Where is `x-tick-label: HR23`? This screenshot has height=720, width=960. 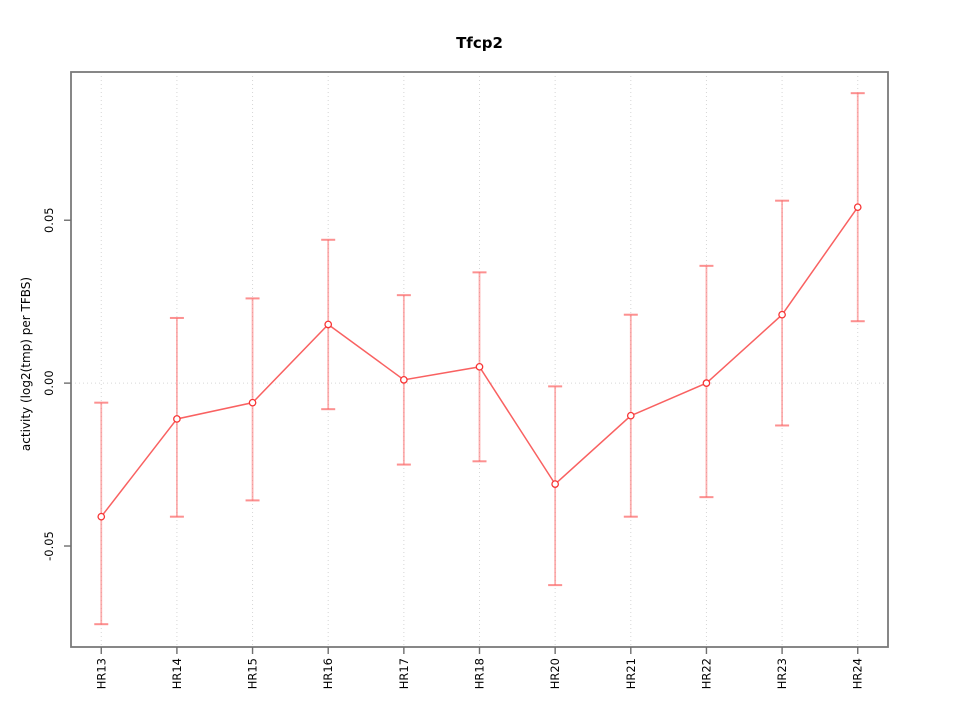
x-tick-label: HR23 is located at coordinates (782, 673).